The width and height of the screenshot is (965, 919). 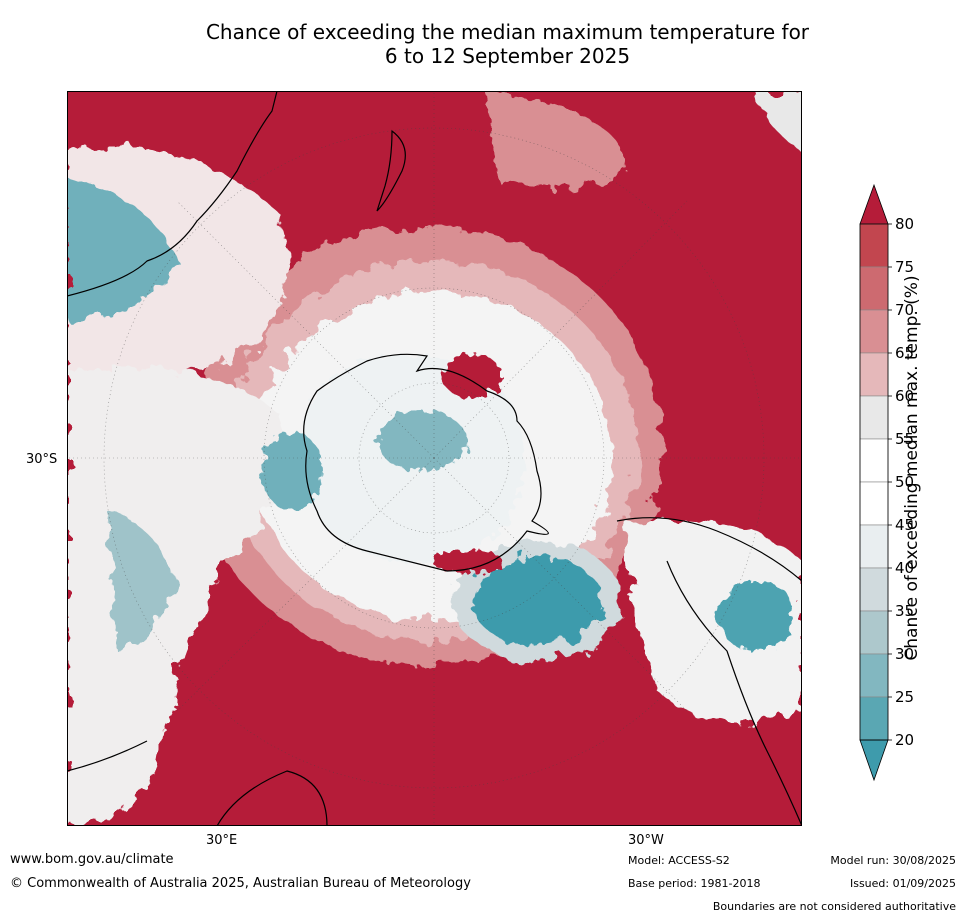 What do you see at coordinates (904, 740) in the screenshot?
I see `colorbar-tick-label: 20` at bounding box center [904, 740].